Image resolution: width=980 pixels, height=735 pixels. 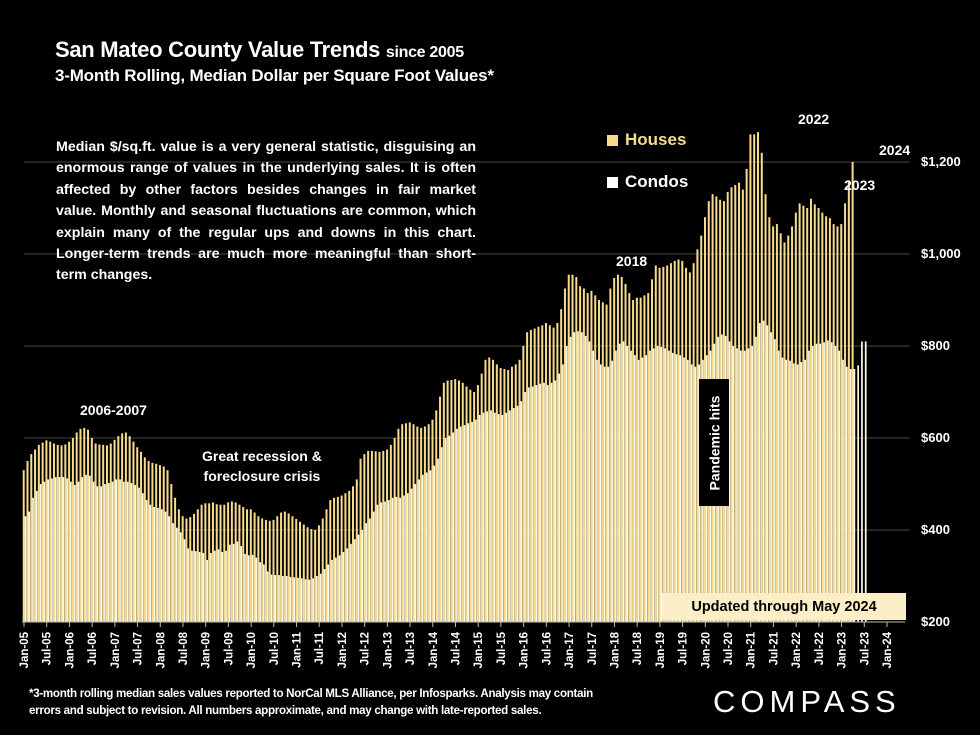 I want to click on chart-title-main: San Mateo County Value Trends, so click(x=218, y=49).